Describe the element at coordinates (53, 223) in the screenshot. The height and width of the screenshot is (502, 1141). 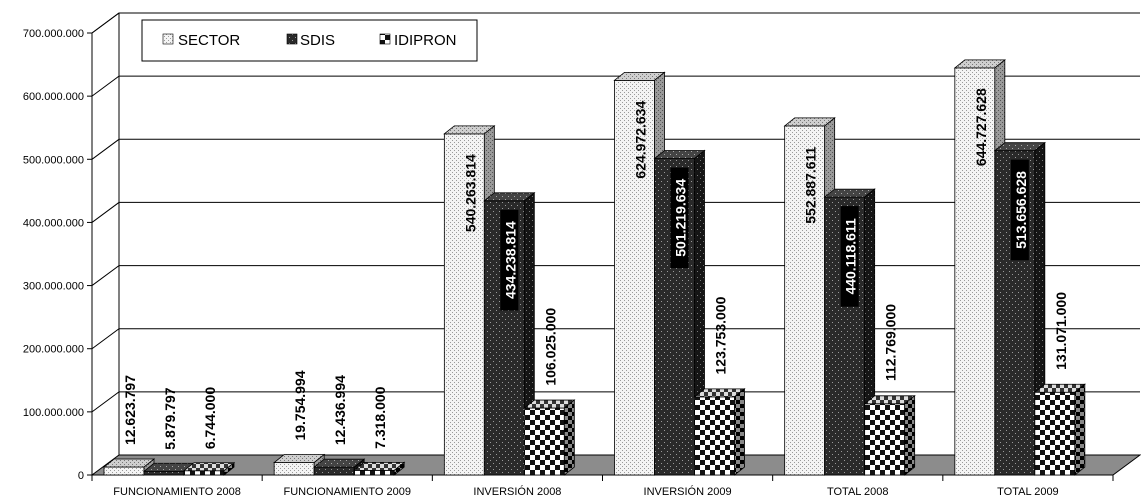
I see `y-tick-label: 400.000.000` at that location.